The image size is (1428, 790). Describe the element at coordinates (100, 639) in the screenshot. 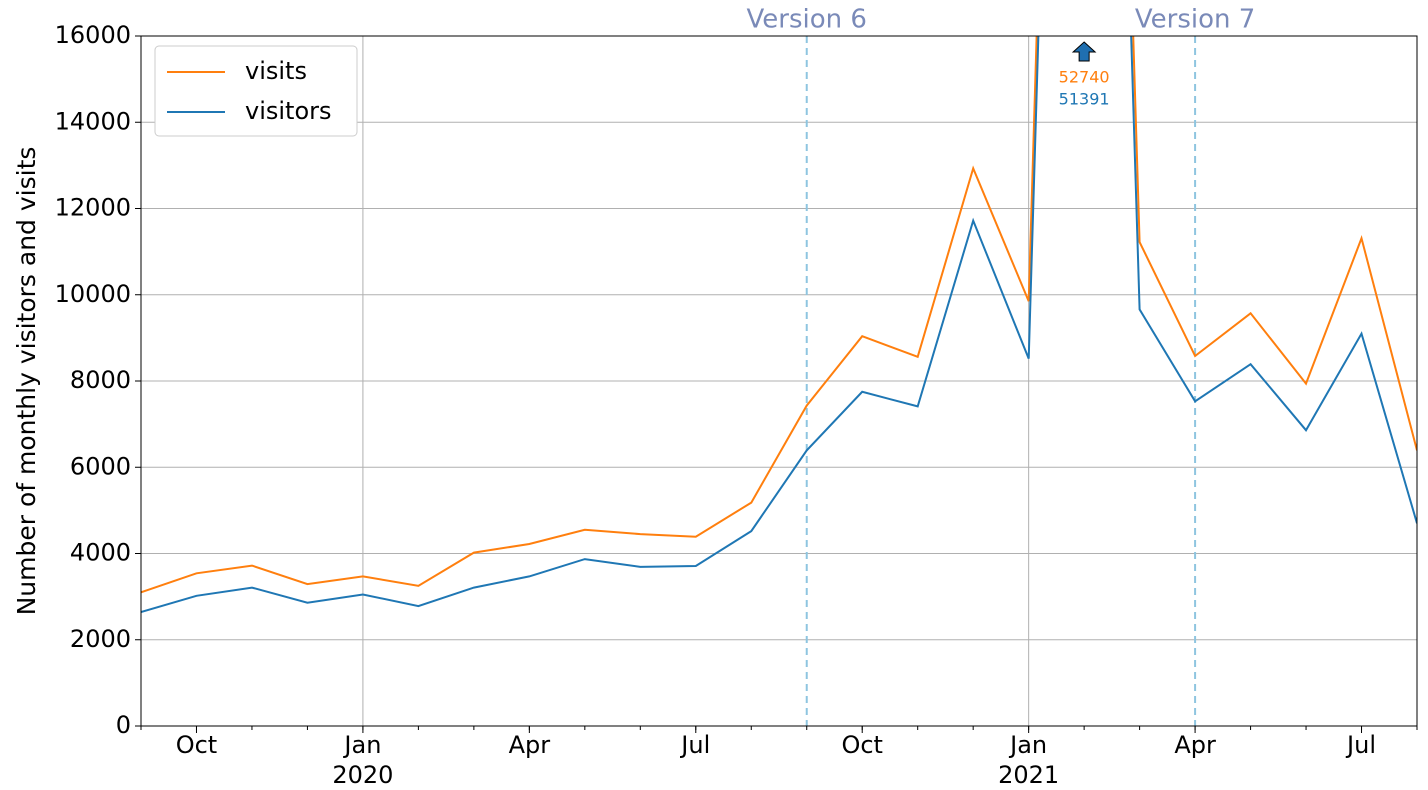

I see `y-tick-label: 2000` at that location.